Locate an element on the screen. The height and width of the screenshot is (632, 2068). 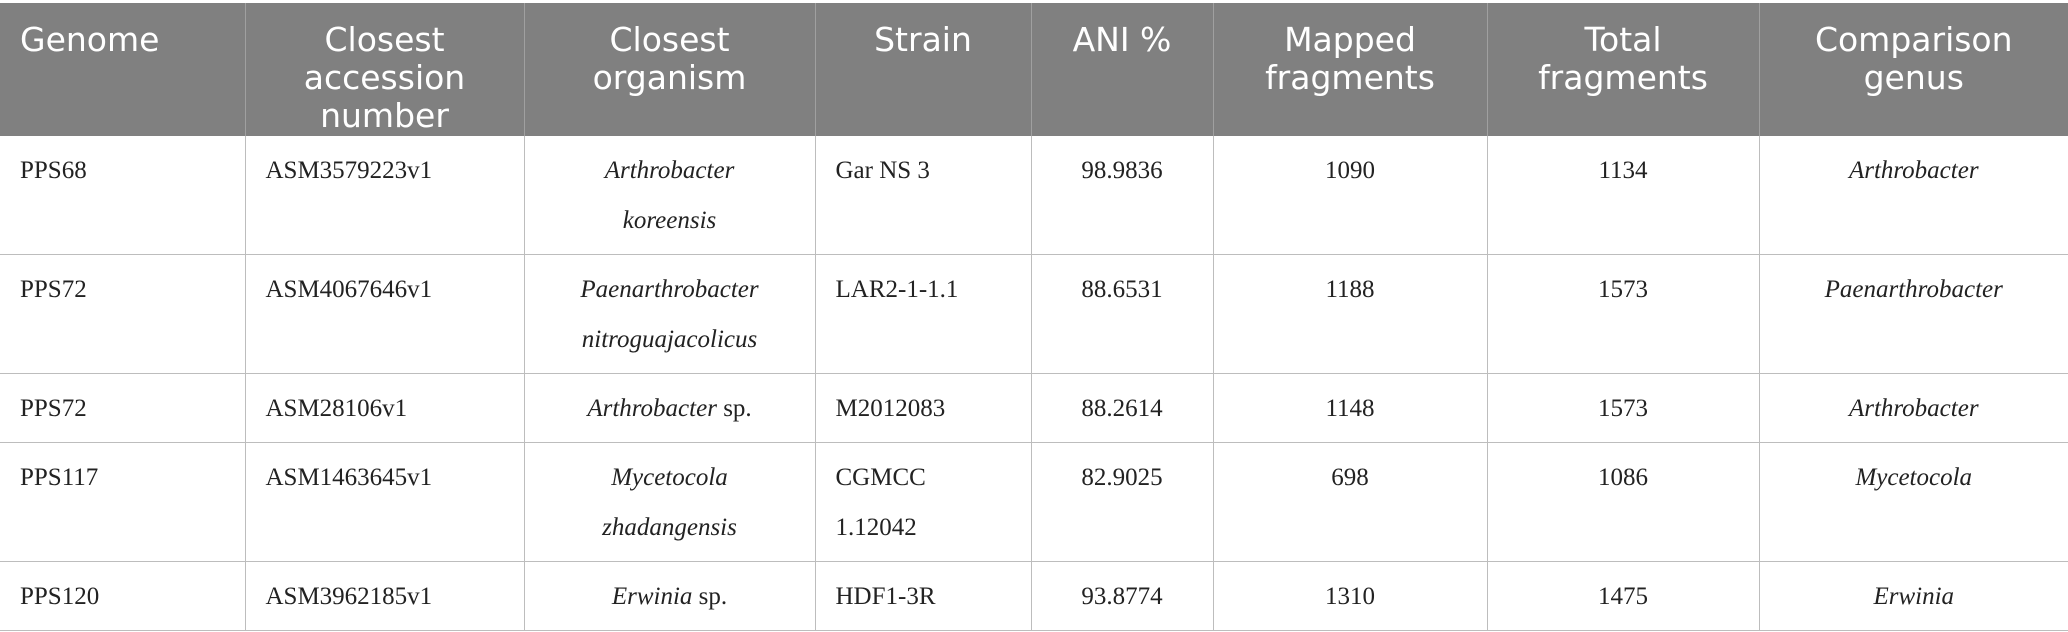
cell-accession: ASM28106v1 is located at coordinates (384, 408).